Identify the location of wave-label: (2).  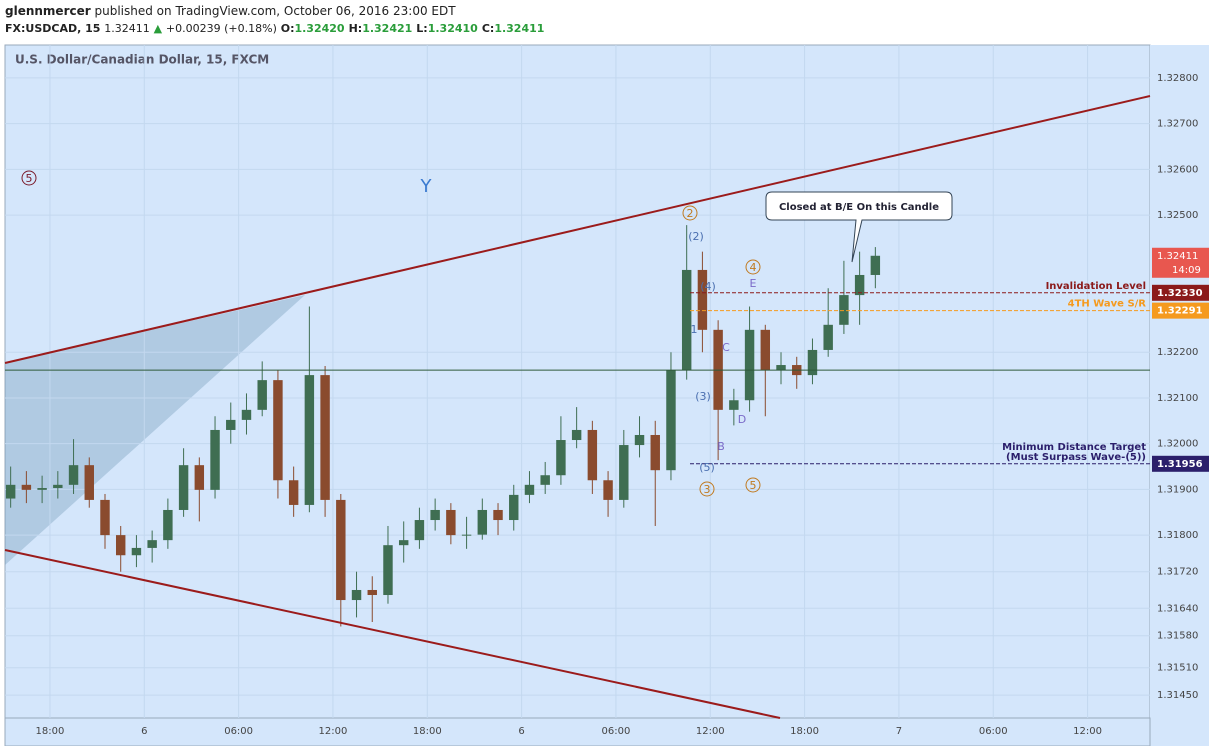
(696, 236).